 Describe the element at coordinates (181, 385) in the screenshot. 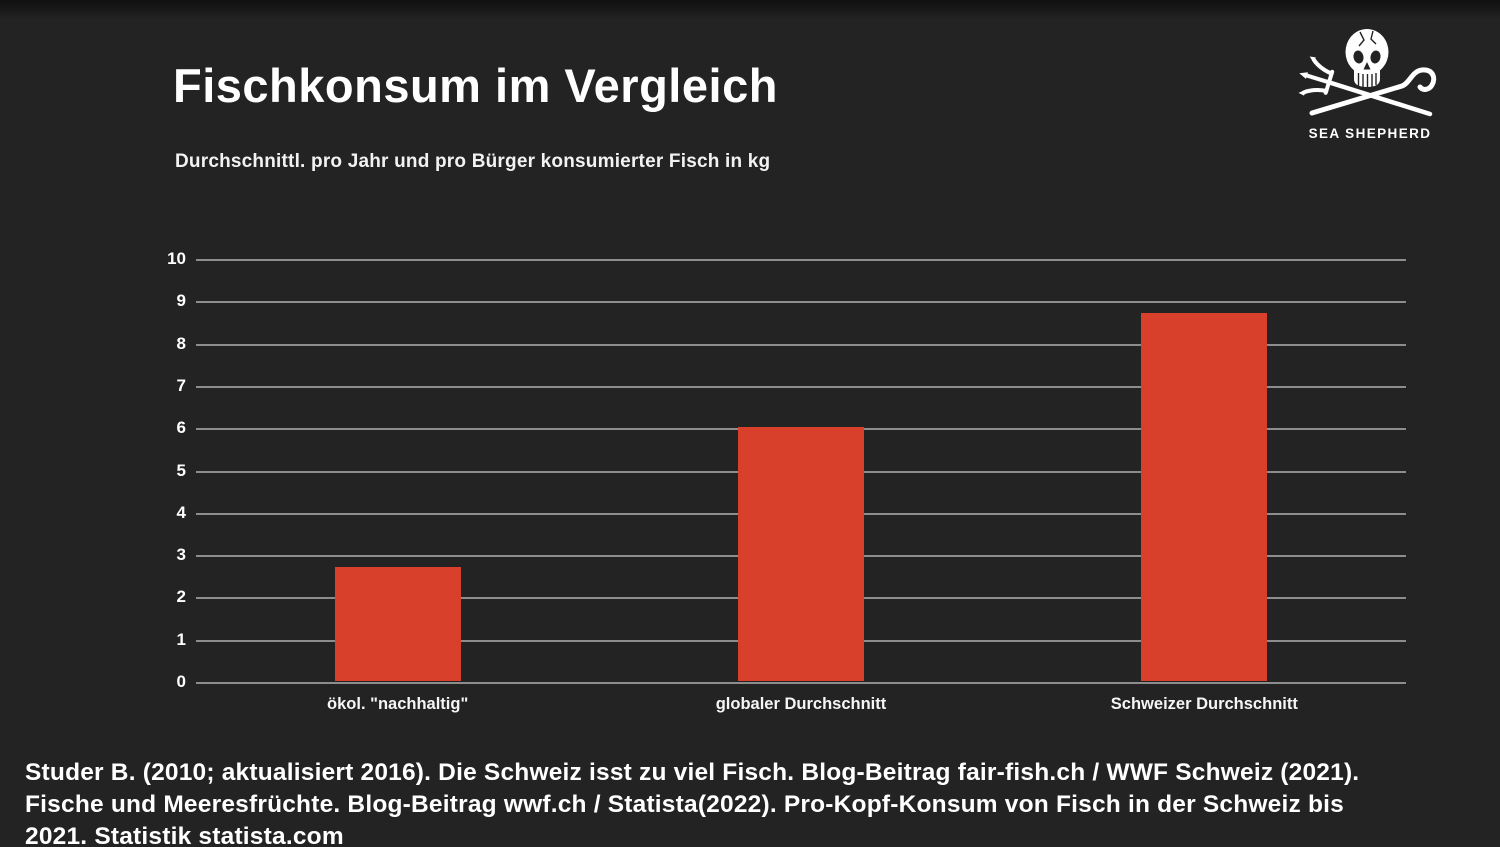

I see `y-axis-tick-label: 7` at that location.